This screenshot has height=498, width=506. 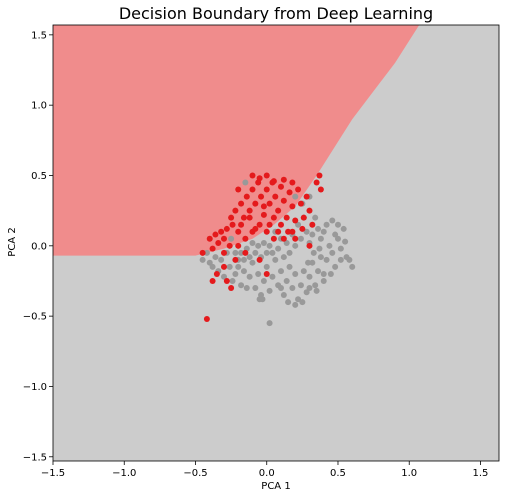 What do you see at coordinates (267, 473) in the screenshot?
I see `x-tick-label: 0.0` at bounding box center [267, 473].